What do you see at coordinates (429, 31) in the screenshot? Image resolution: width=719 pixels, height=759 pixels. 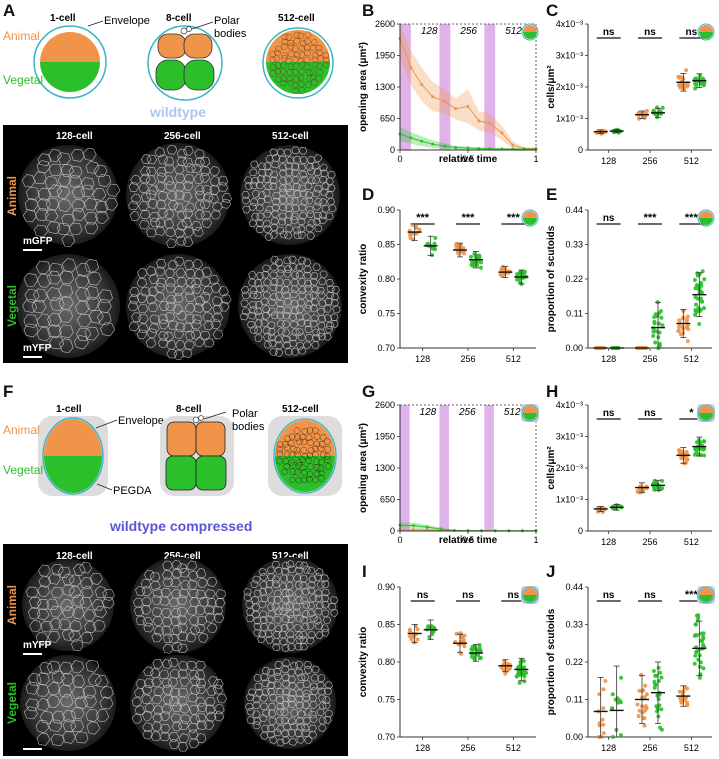 I see `b-window-label-128: 128` at bounding box center [429, 31].